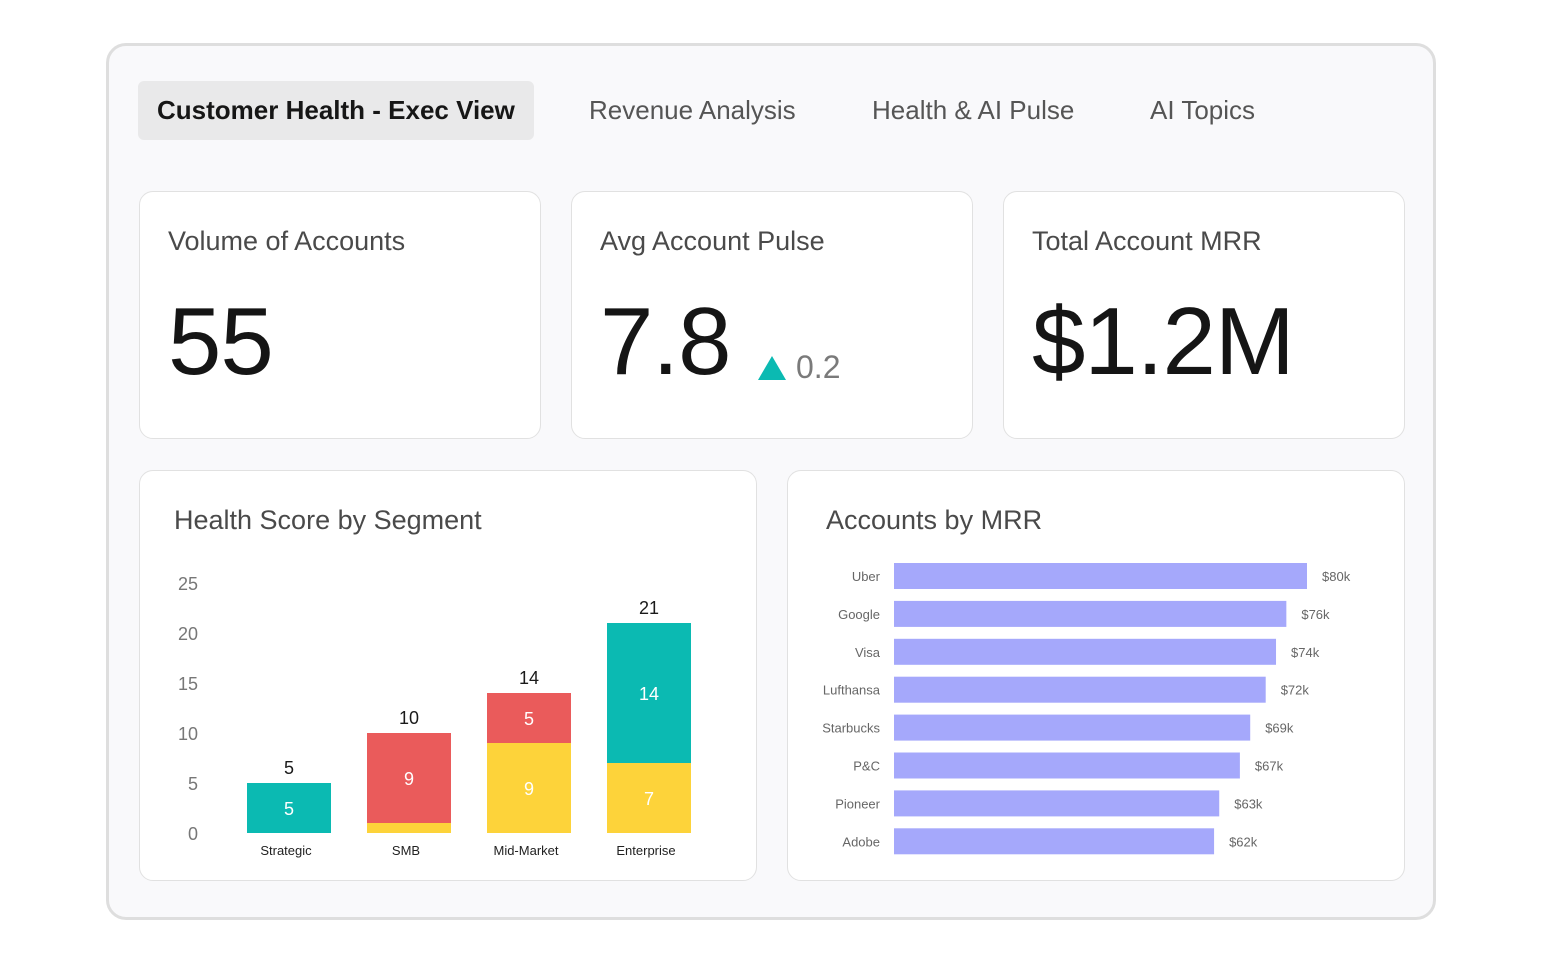 This screenshot has height=963, width=1542. I want to click on y-category-label: P&C, so click(866, 766).